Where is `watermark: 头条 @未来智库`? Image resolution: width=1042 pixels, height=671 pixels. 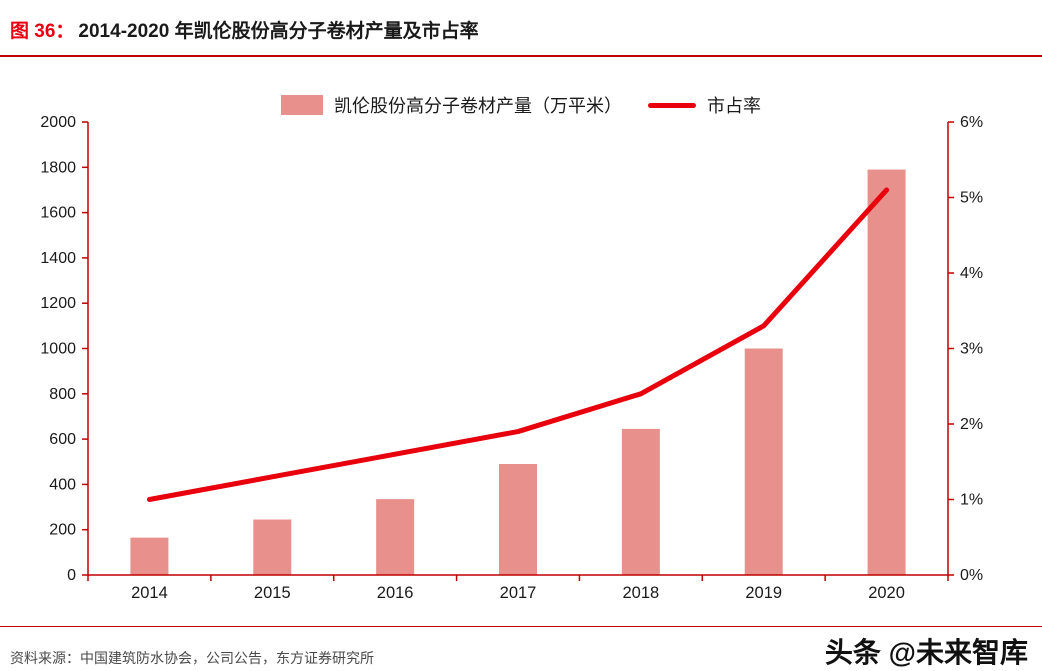 watermark: 头条 @未来智库 is located at coordinates (926, 652).